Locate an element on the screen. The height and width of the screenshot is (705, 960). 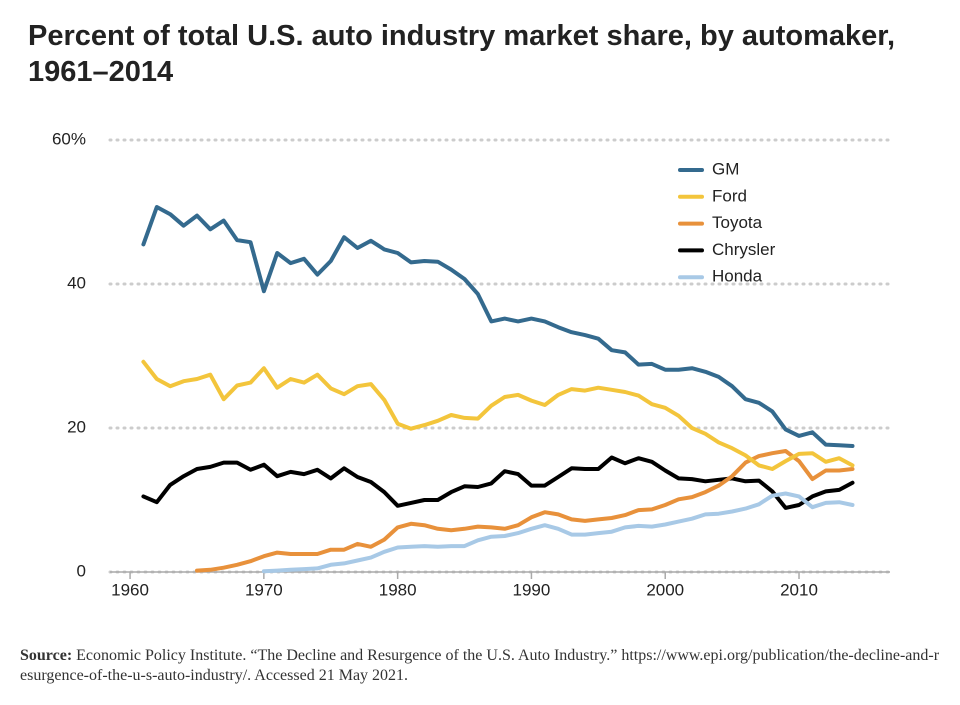
legend-label: Honda is located at coordinates (737, 276).